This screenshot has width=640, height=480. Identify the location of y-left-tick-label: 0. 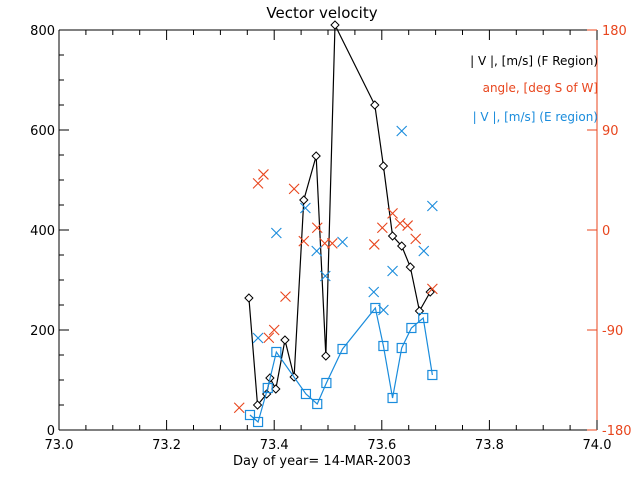
(51, 431).